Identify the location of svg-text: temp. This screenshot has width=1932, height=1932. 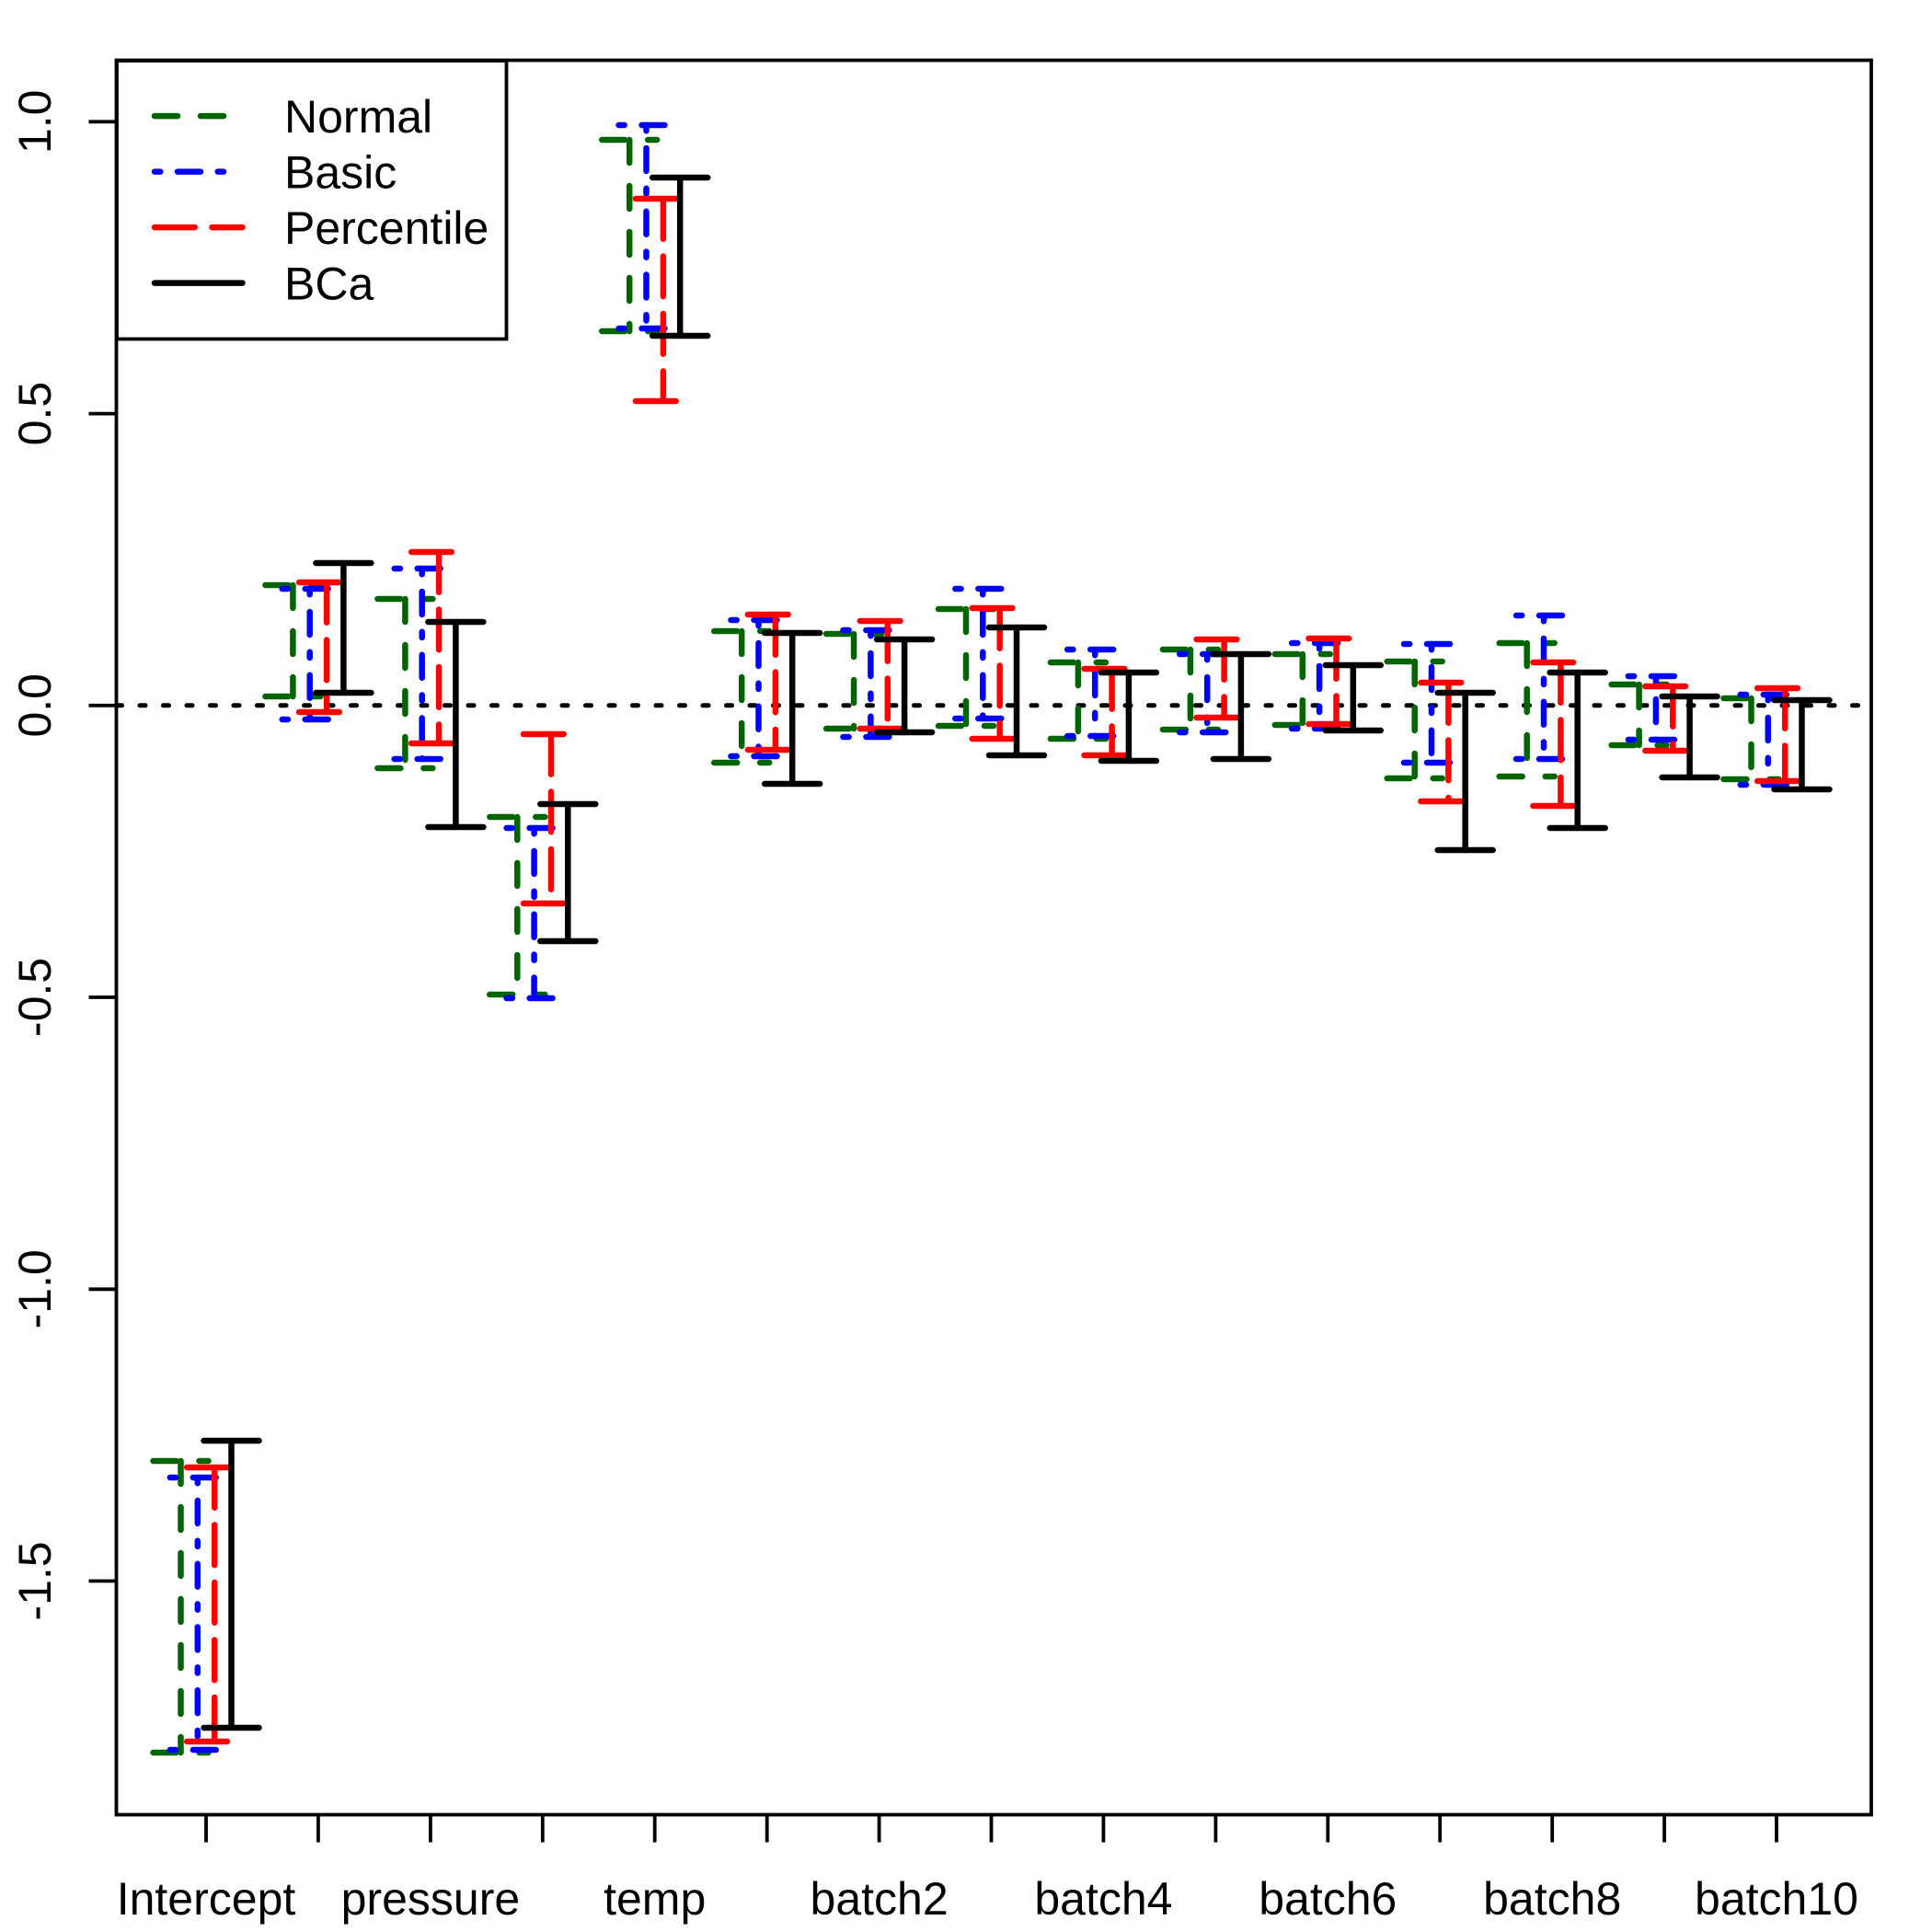
(655, 1899).